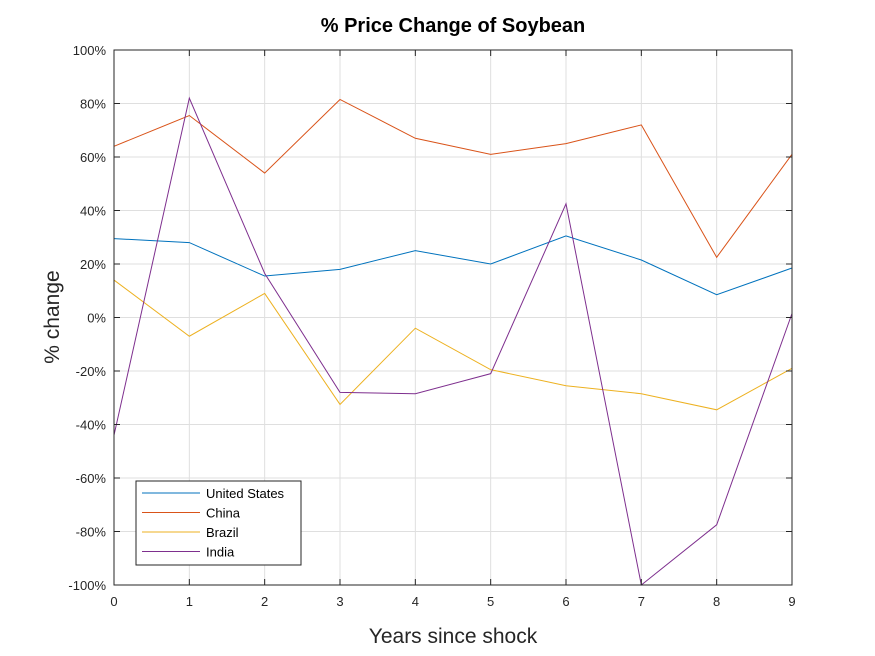  Describe the element at coordinates (113, 601) in the screenshot. I see `x-tick-label: 0` at that location.